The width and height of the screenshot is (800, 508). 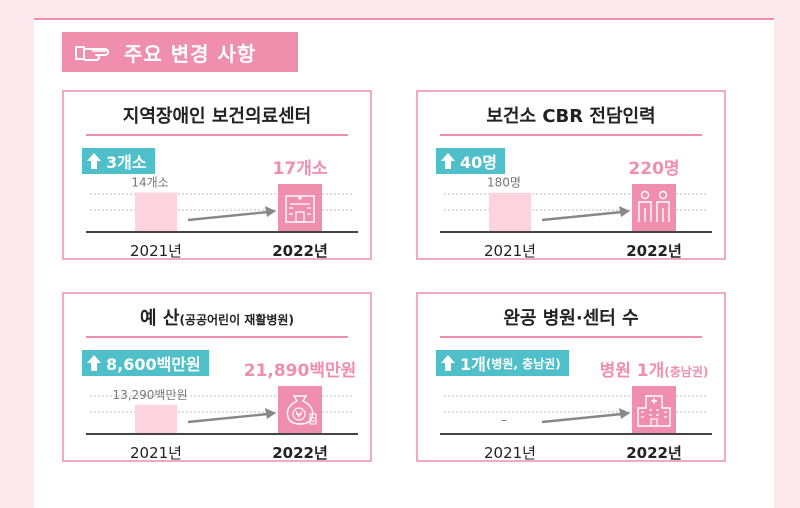 I want to click on section-header: 주요 변경 사항, so click(x=180, y=52).